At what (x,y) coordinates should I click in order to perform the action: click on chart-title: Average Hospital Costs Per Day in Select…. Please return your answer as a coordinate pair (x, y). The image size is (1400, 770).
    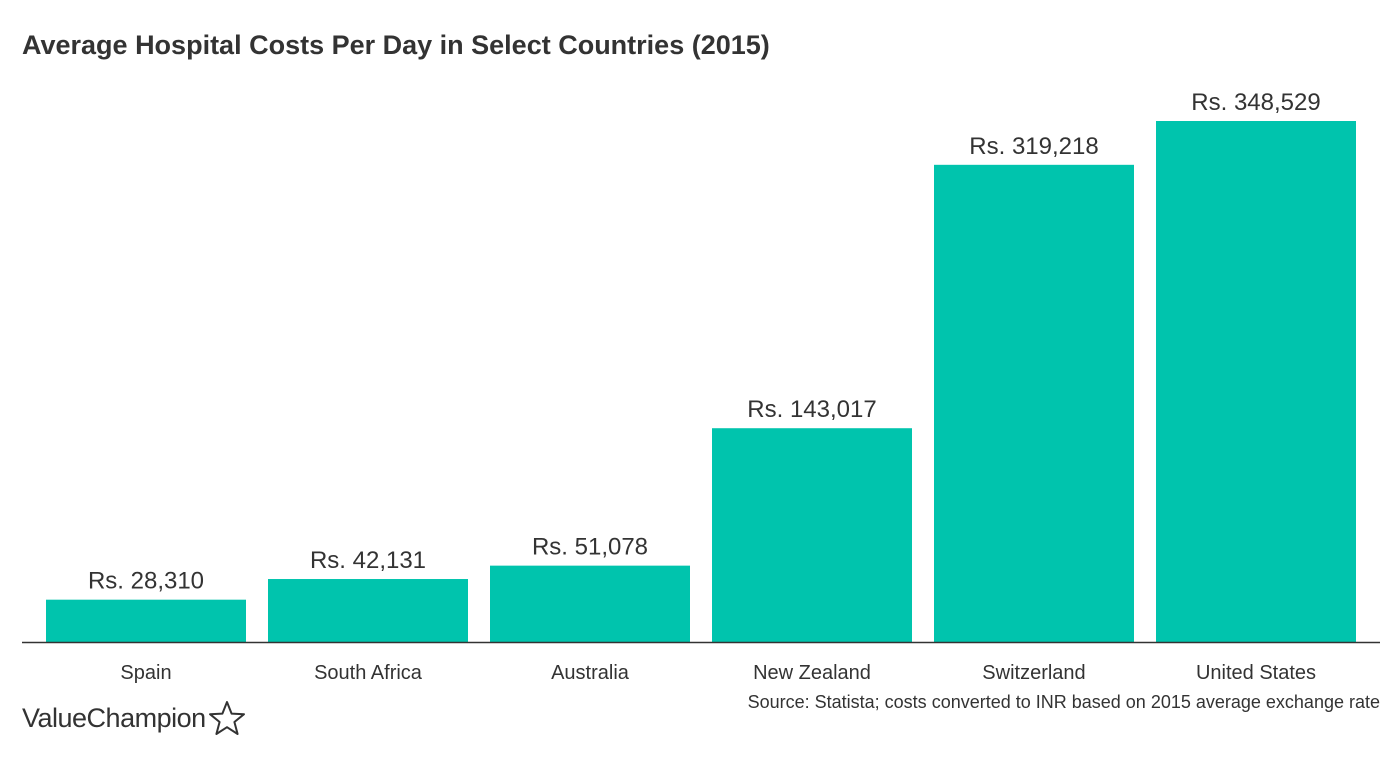
    Looking at the image, I should click on (396, 45).